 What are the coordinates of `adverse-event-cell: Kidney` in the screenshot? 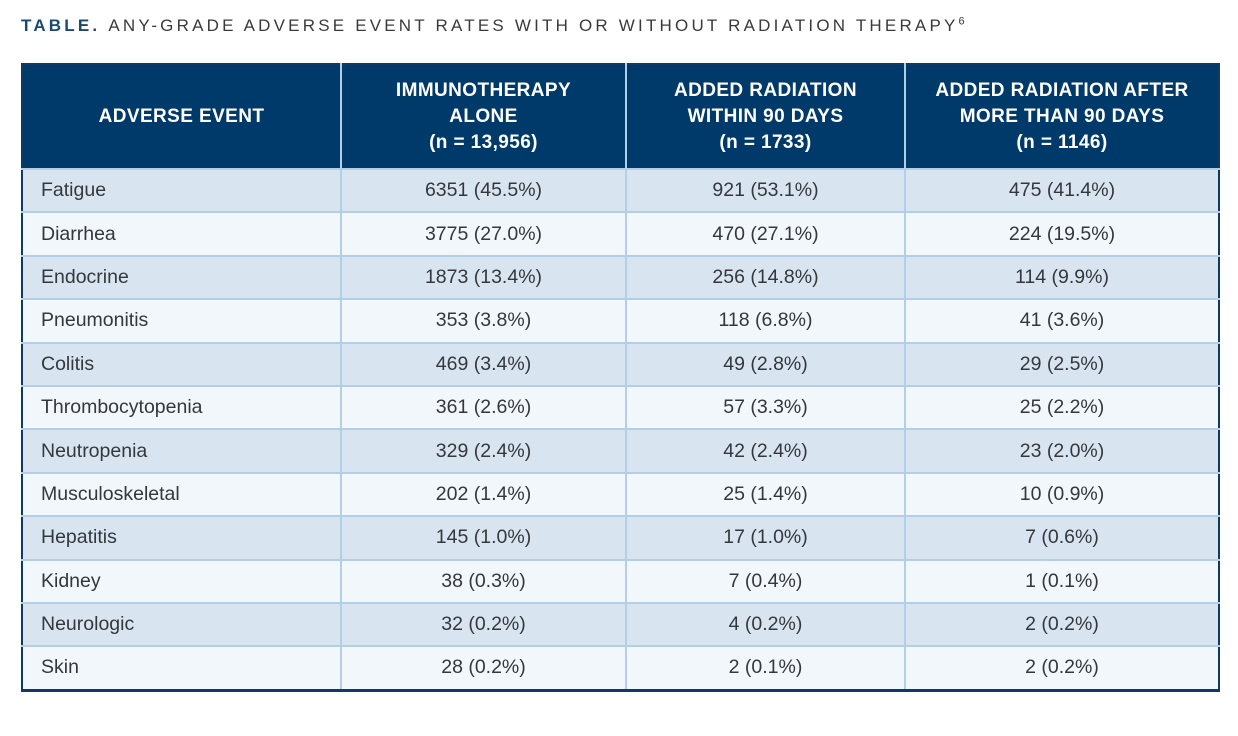 It's located at (181, 581).